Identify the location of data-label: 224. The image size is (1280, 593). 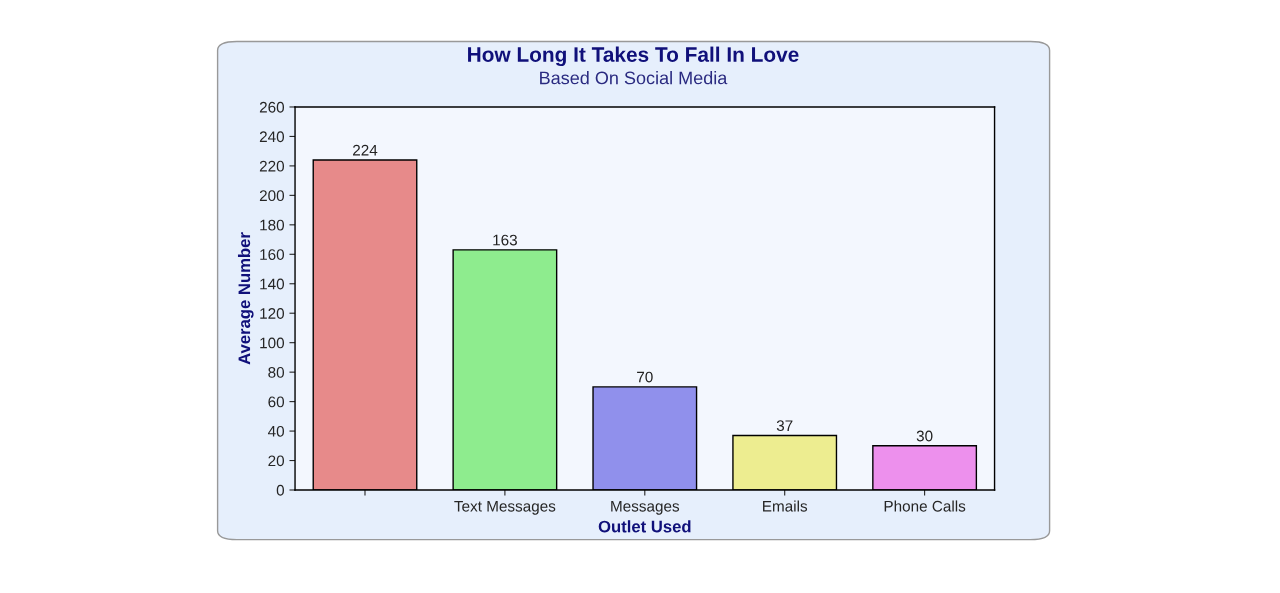
(365, 150).